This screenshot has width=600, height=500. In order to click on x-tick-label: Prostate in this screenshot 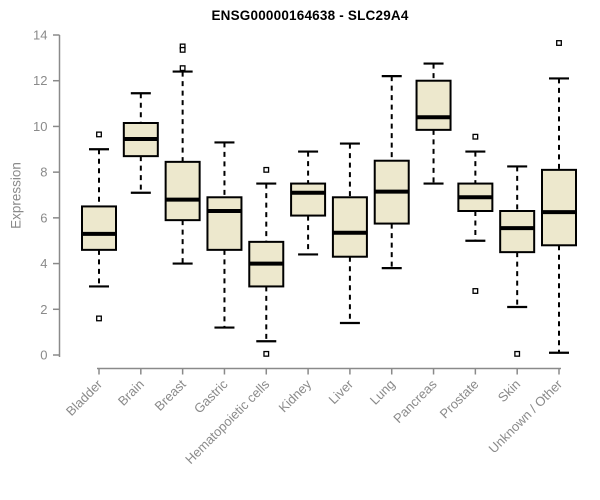, I will do `click(459, 399)`.